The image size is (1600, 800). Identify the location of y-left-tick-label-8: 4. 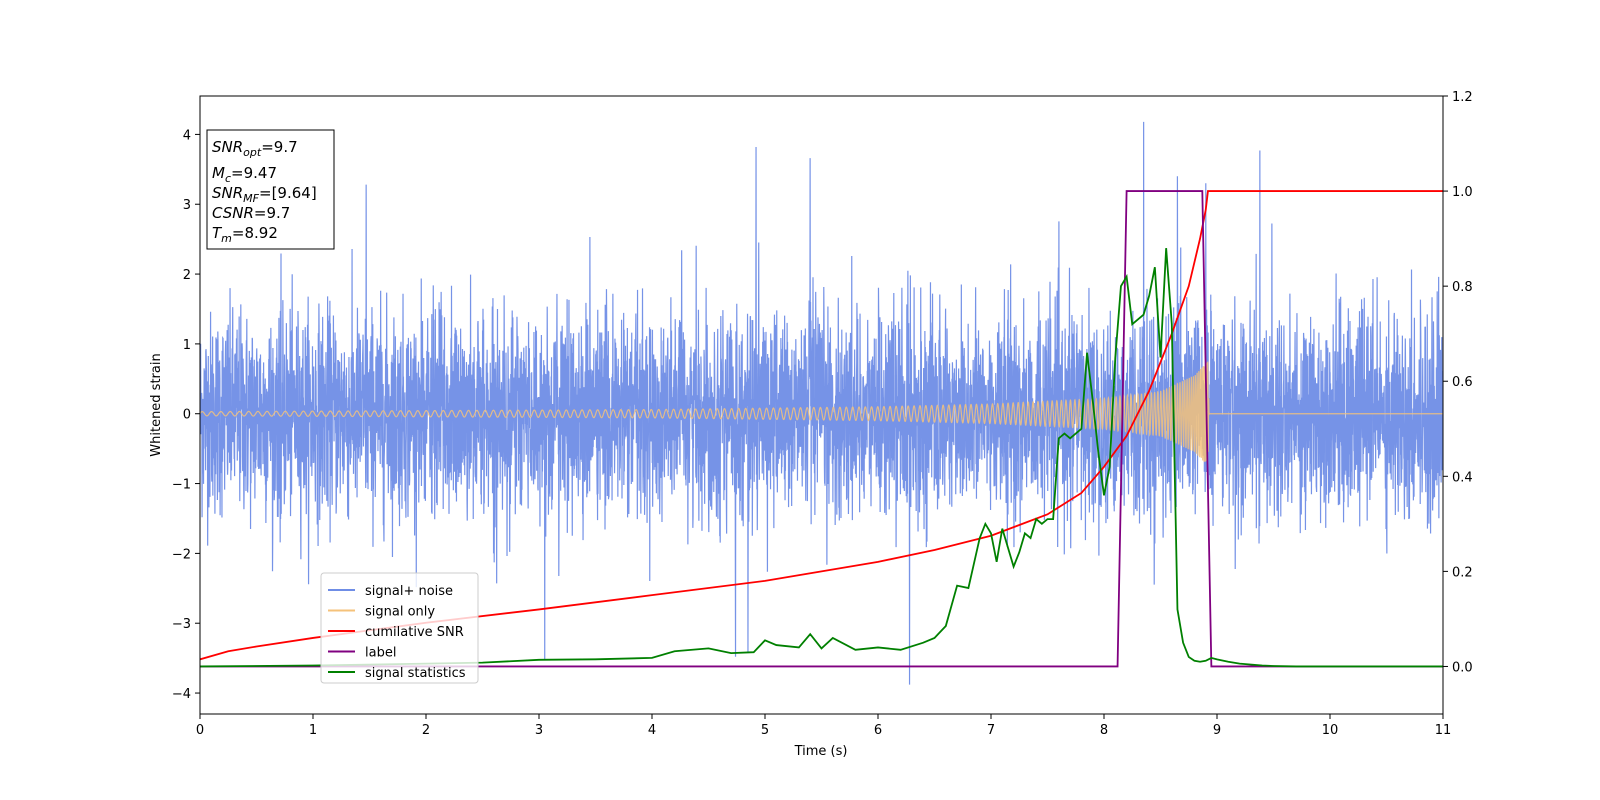
(187, 135).